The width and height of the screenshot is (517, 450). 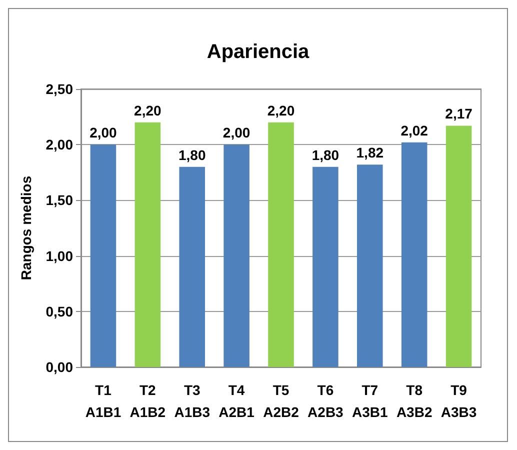 I want to click on x-tick-label: T7 A3B1, so click(x=370, y=401).